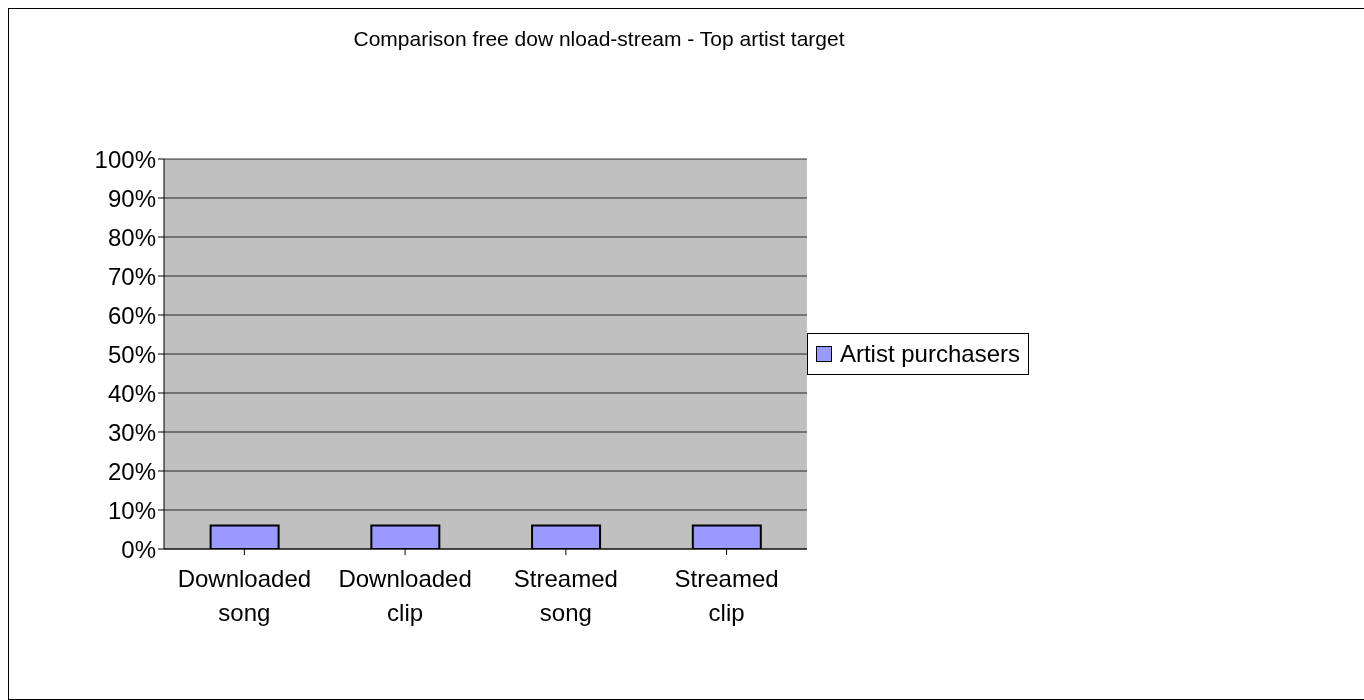  Describe the element at coordinates (125, 159) in the screenshot. I see `y-tick-label: 100%` at that location.